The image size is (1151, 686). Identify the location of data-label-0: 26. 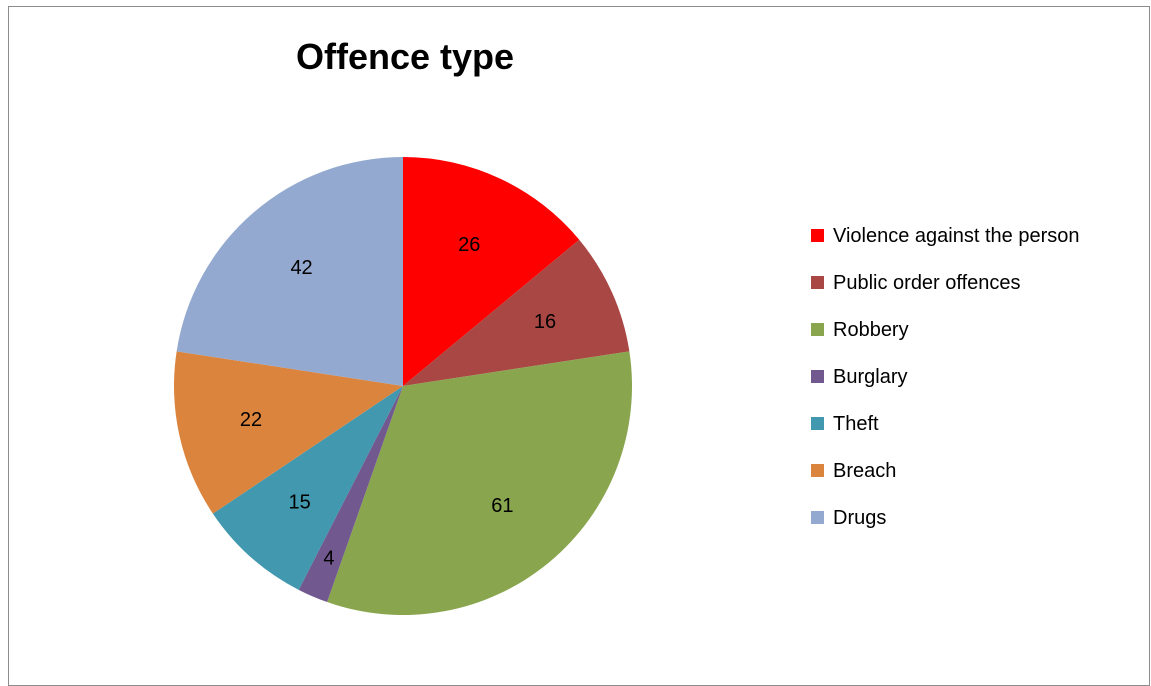
(469, 245).